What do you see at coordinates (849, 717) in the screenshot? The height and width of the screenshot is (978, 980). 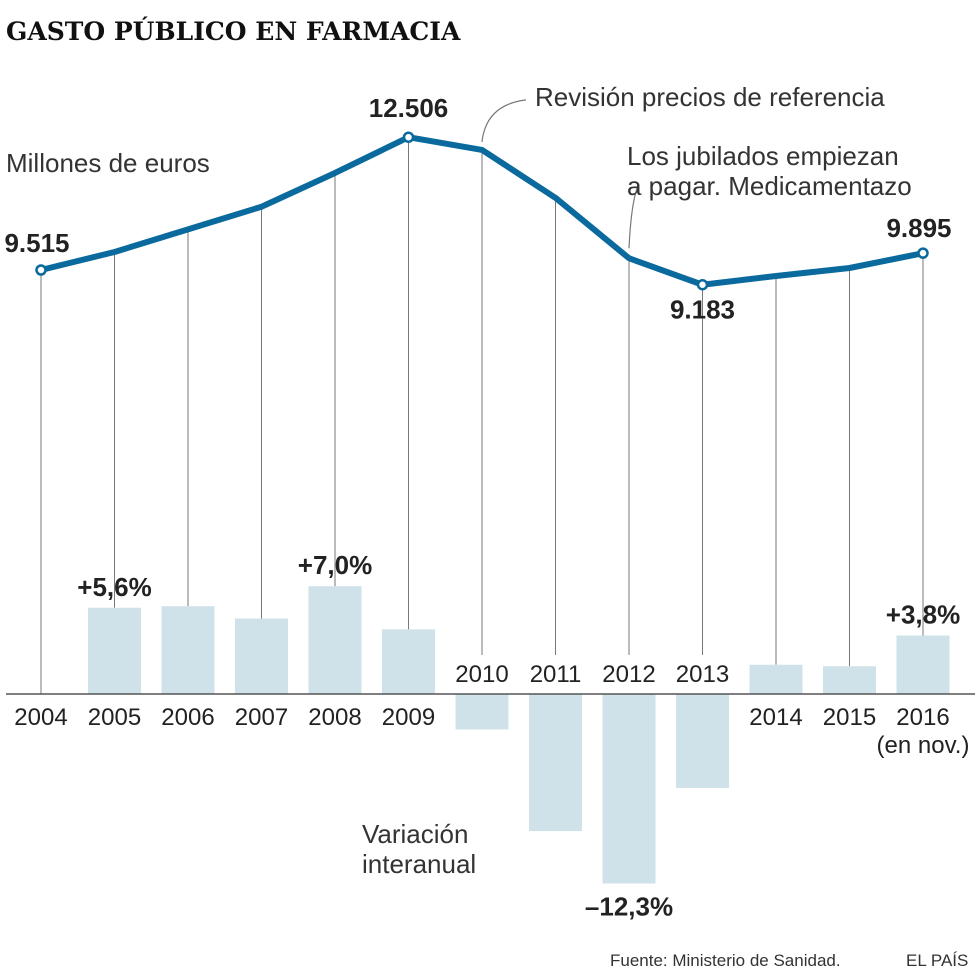 I see `year-label-2015: 2015` at bounding box center [849, 717].